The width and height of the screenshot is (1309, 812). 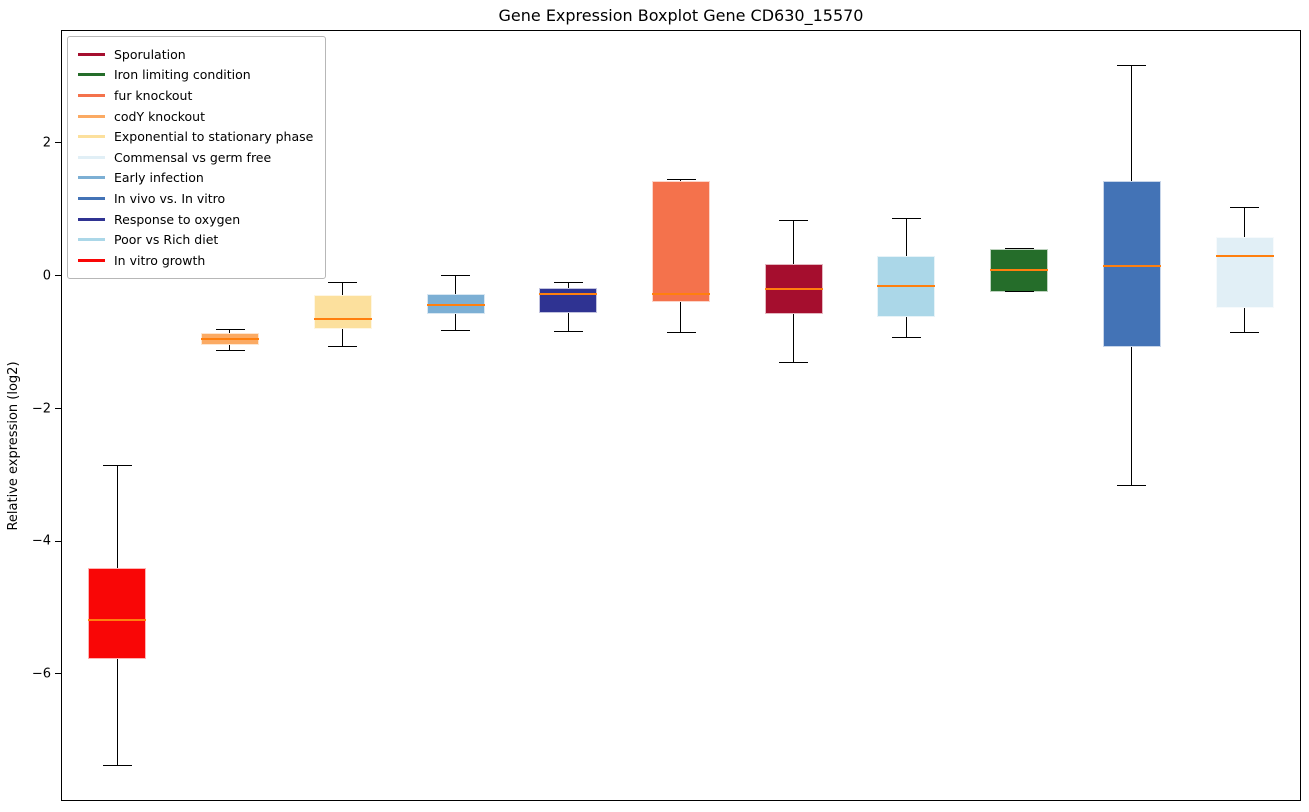 I want to click on legend-item: Exponential to stationary phase, so click(x=195, y=136).